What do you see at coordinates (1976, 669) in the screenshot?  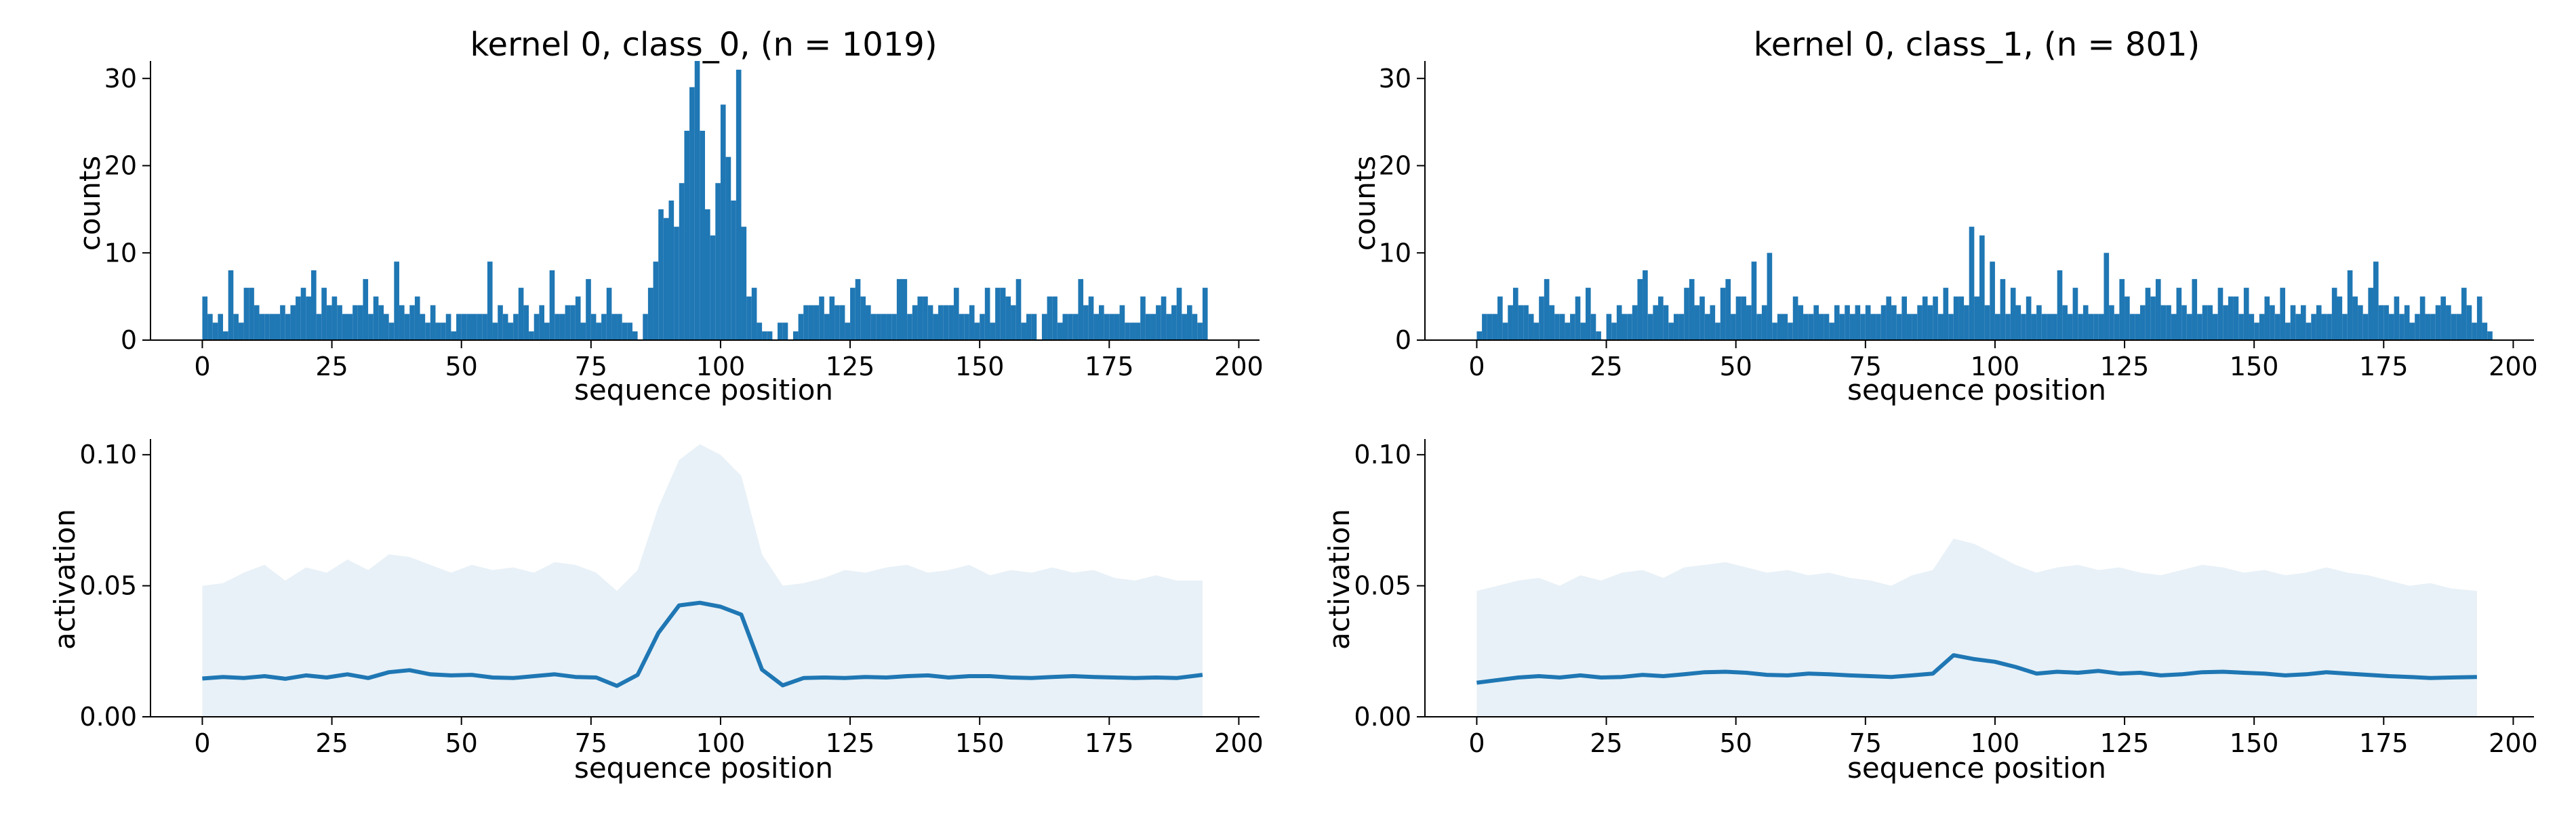 I see `mean-activation-line` at bounding box center [1976, 669].